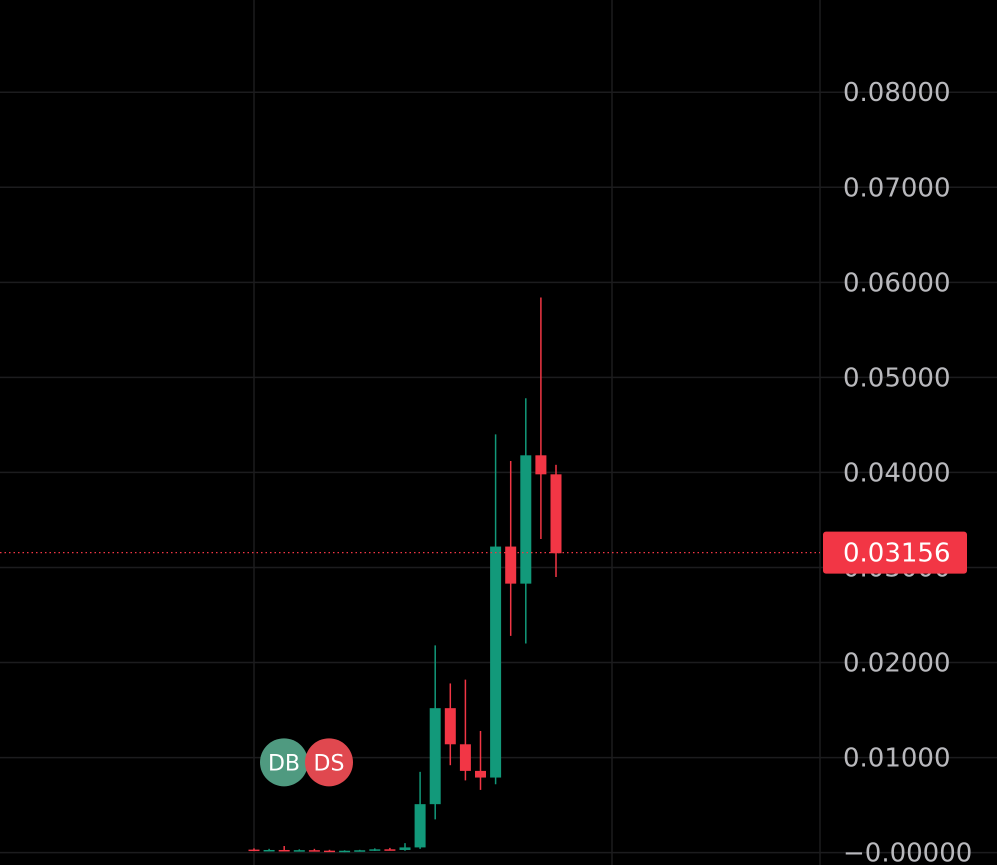  I want to click on y-tick-label-2: 0.06000, so click(897, 283).